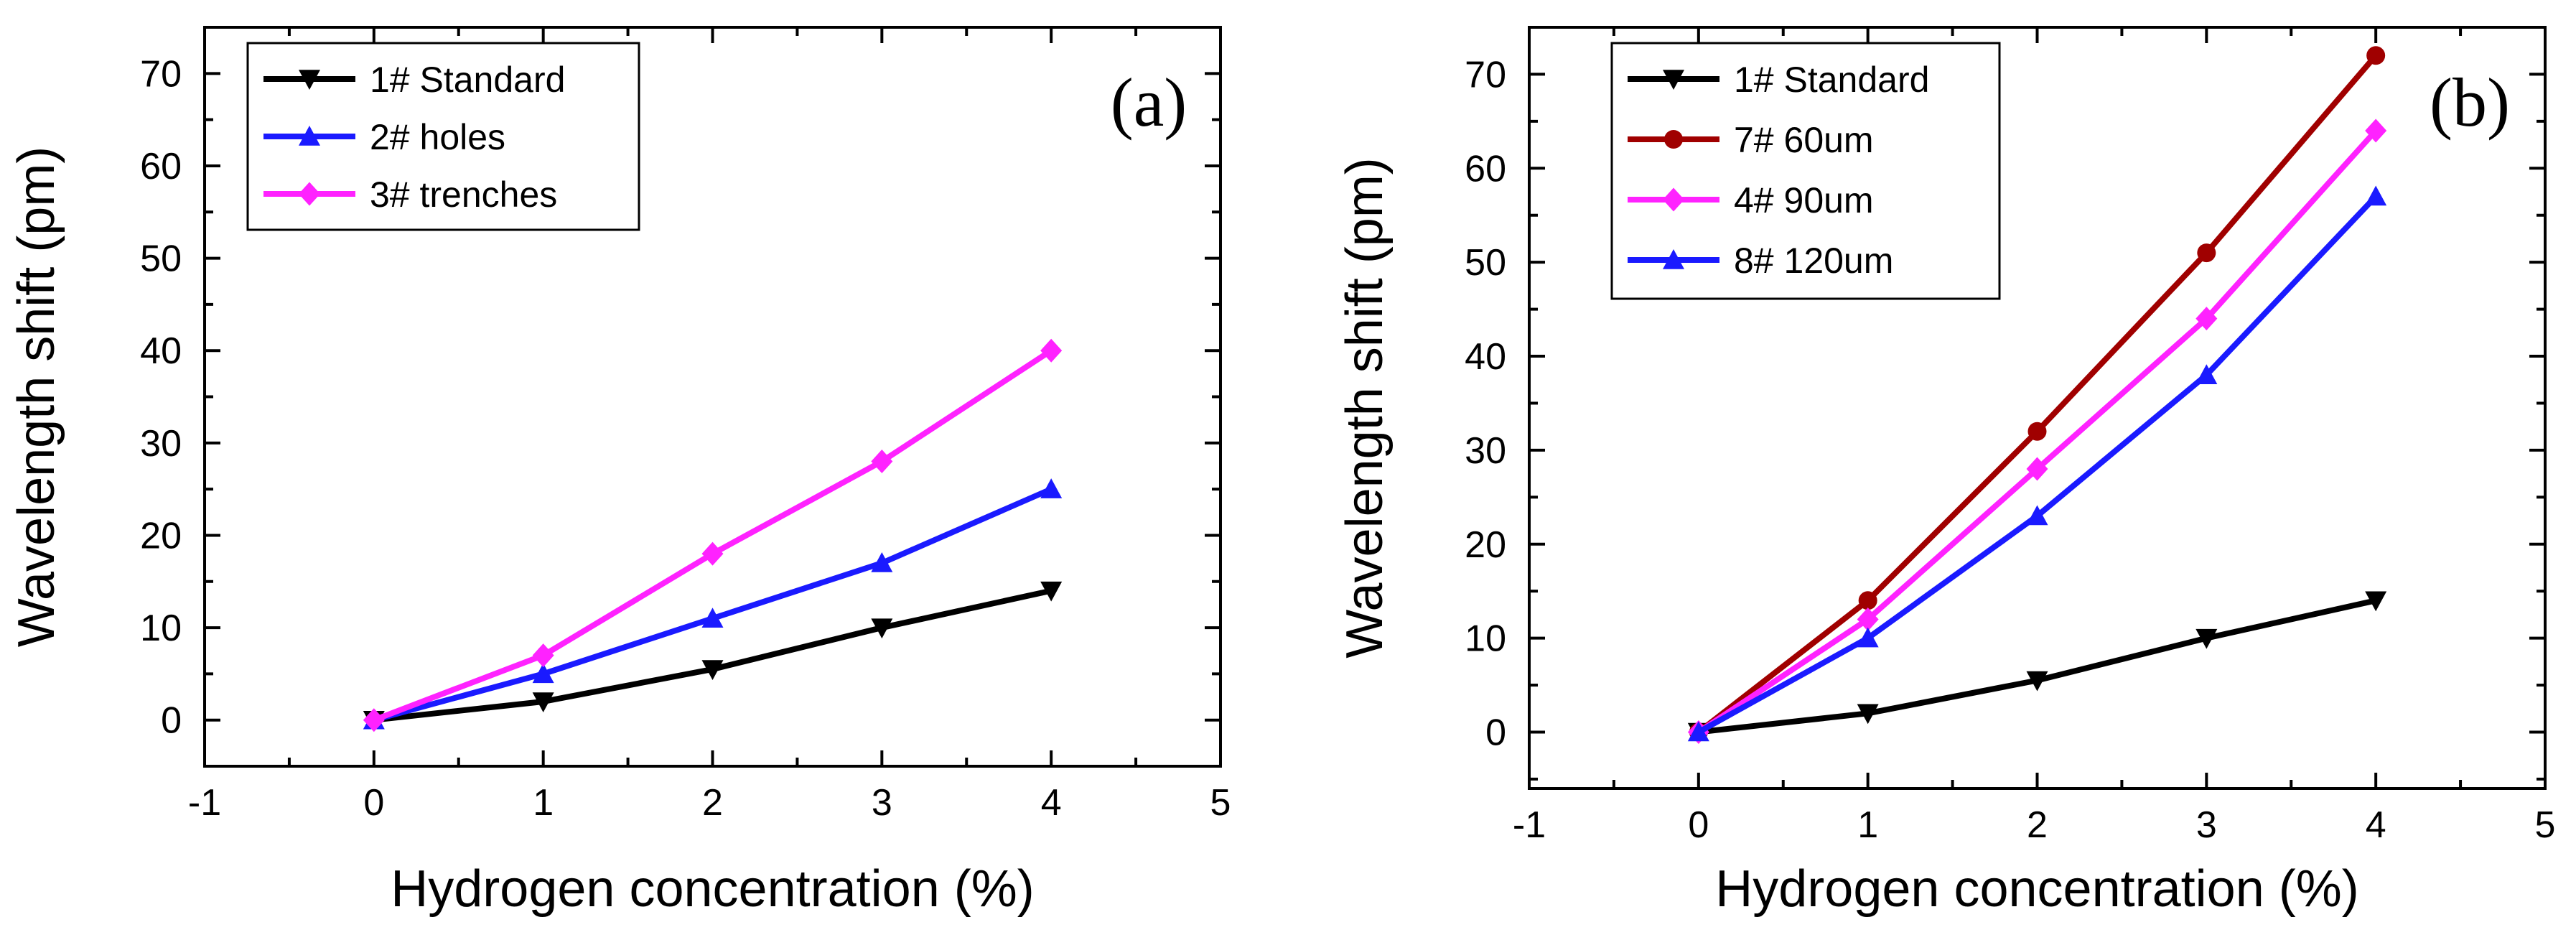 The image size is (2576, 940). Describe the element at coordinates (1813, 261) in the screenshot. I see `legend-label: 8# 120um` at that location.